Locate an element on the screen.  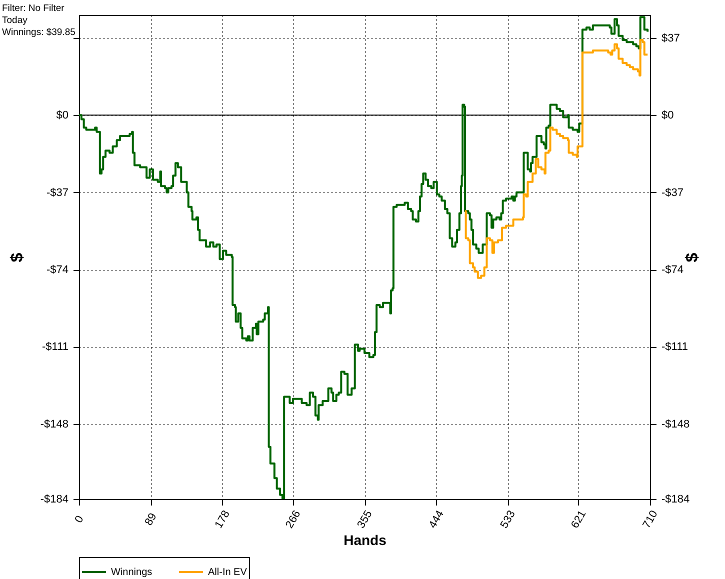
y2-tick-label: -$184 is located at coordinates (676, 500).